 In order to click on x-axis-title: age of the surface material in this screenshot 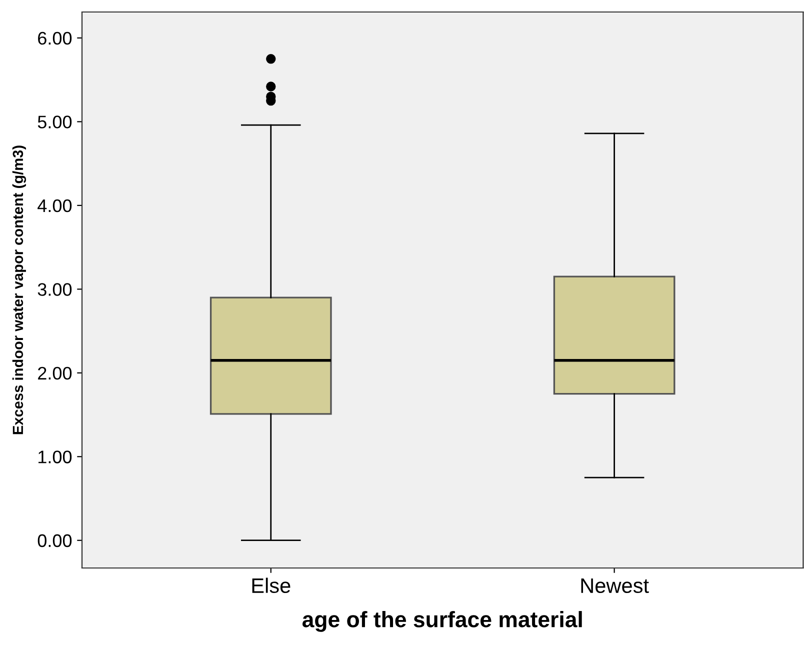, I will do `click(442, 621)`.